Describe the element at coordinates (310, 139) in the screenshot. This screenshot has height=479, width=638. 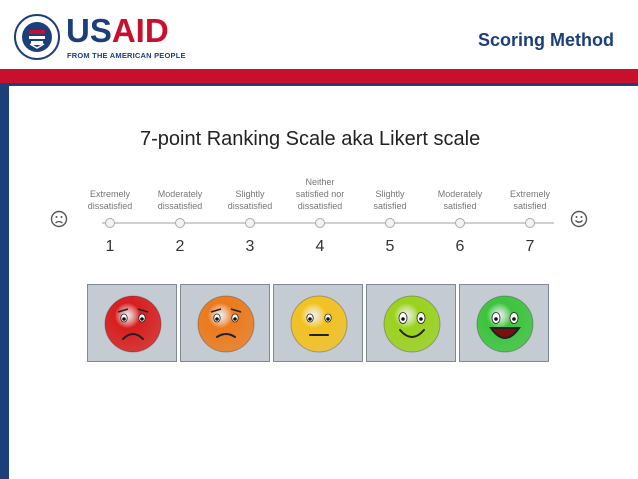
I see `slide-title: 7-point Ranking Scale aka Likert scale` at that location.